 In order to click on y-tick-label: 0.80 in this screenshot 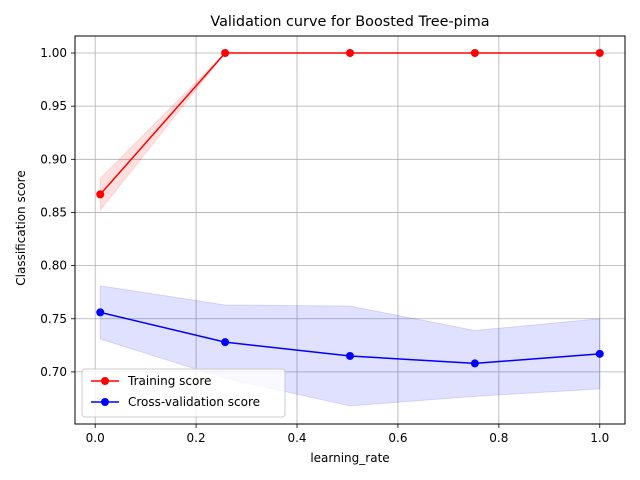, I will do `click(53, 266)`.